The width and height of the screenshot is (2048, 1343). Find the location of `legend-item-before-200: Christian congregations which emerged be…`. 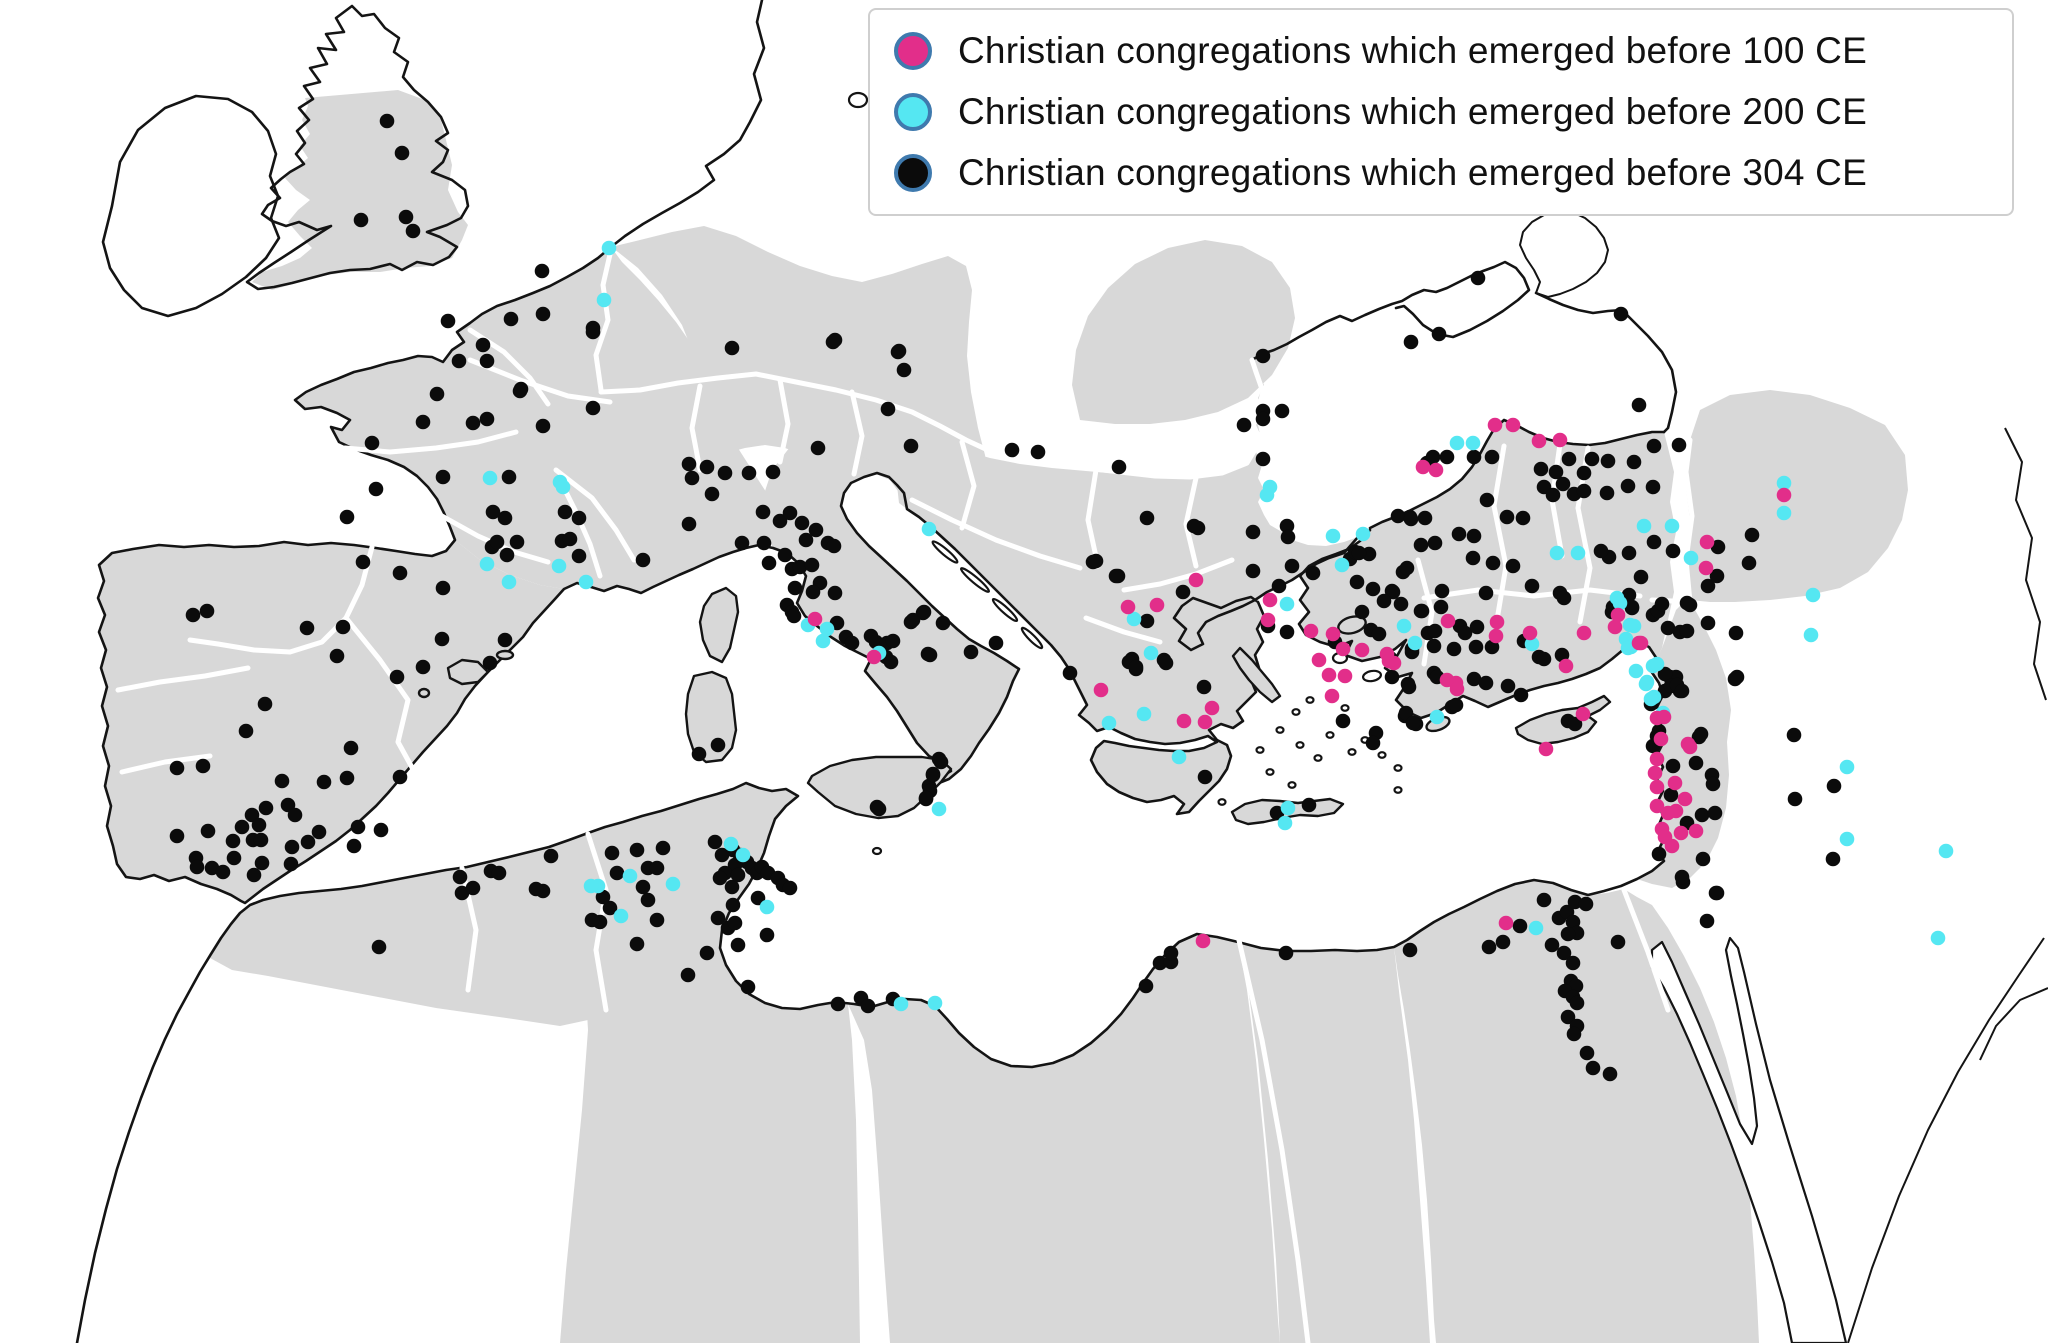

legend-item-before-200: Christian congregations which emerged be… is located at coordinates (1441, 112).